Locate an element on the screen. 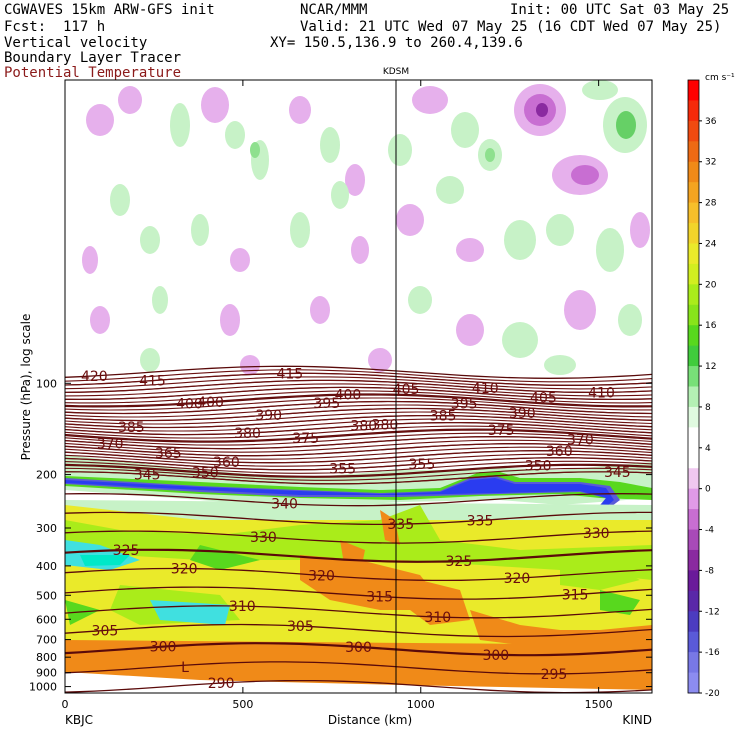  mid-station-label: KDSM is located at coordinates (396, 72).